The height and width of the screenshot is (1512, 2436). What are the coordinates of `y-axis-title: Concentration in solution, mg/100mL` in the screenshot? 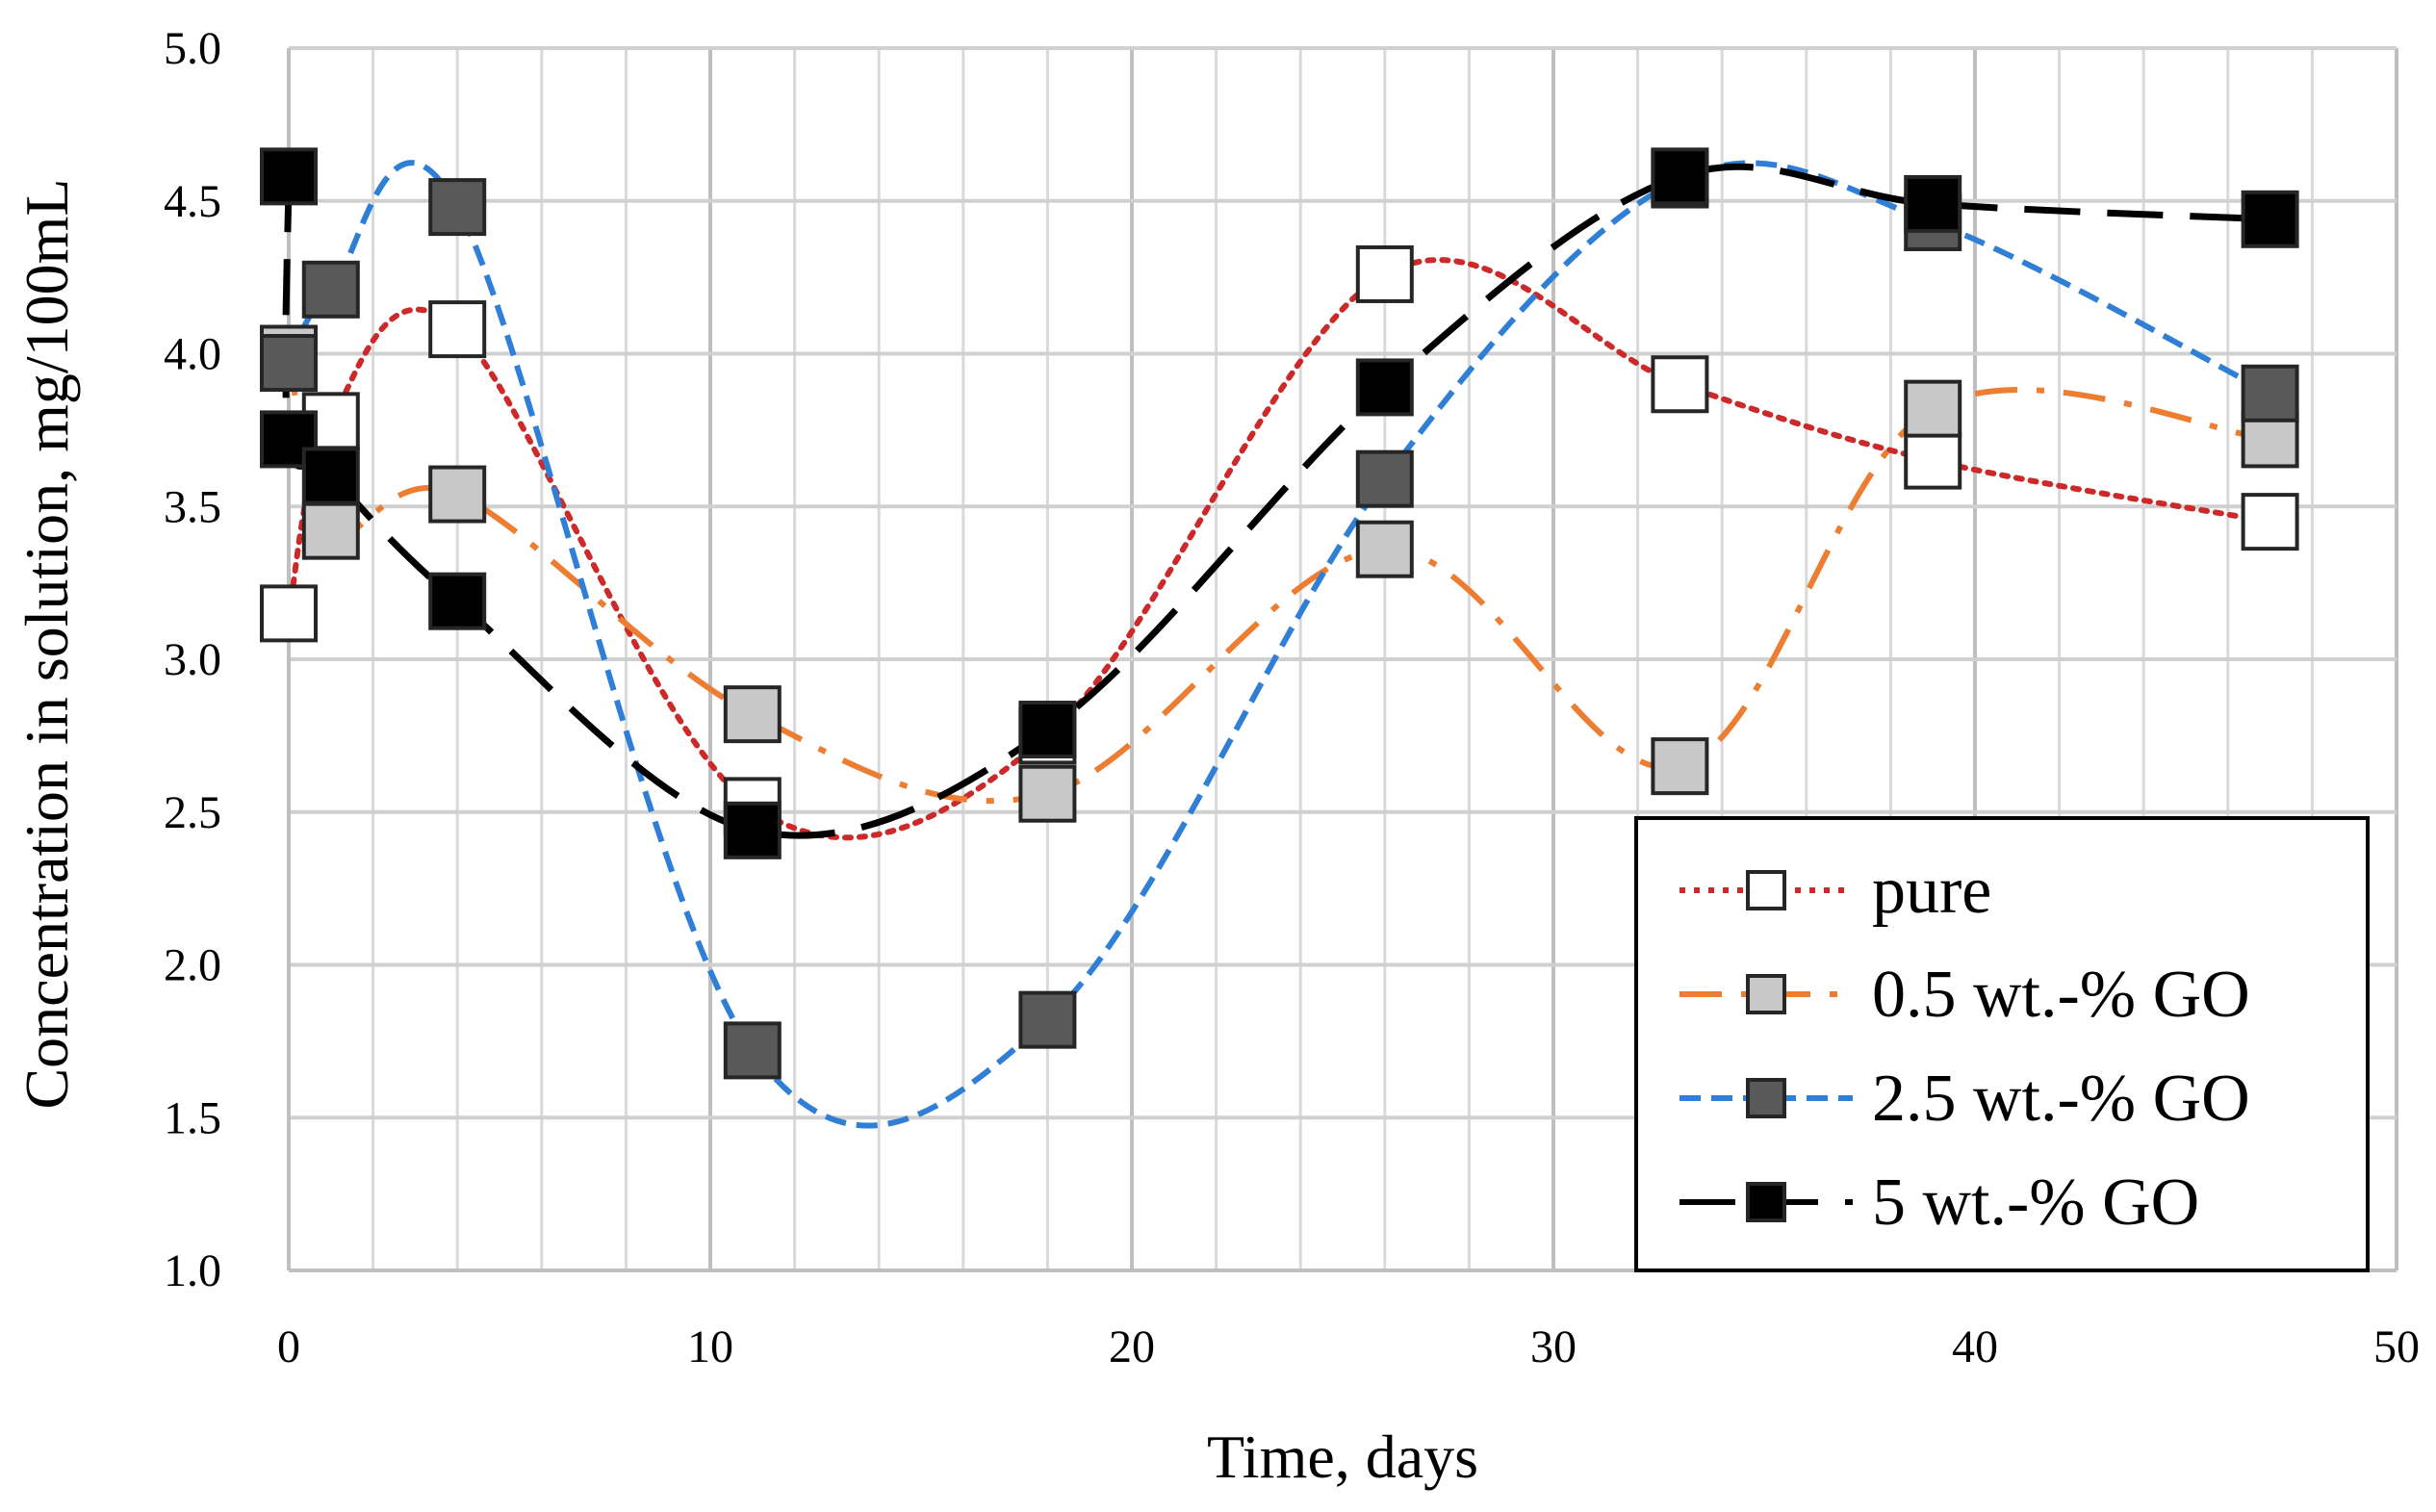 It's located at (47, 643).